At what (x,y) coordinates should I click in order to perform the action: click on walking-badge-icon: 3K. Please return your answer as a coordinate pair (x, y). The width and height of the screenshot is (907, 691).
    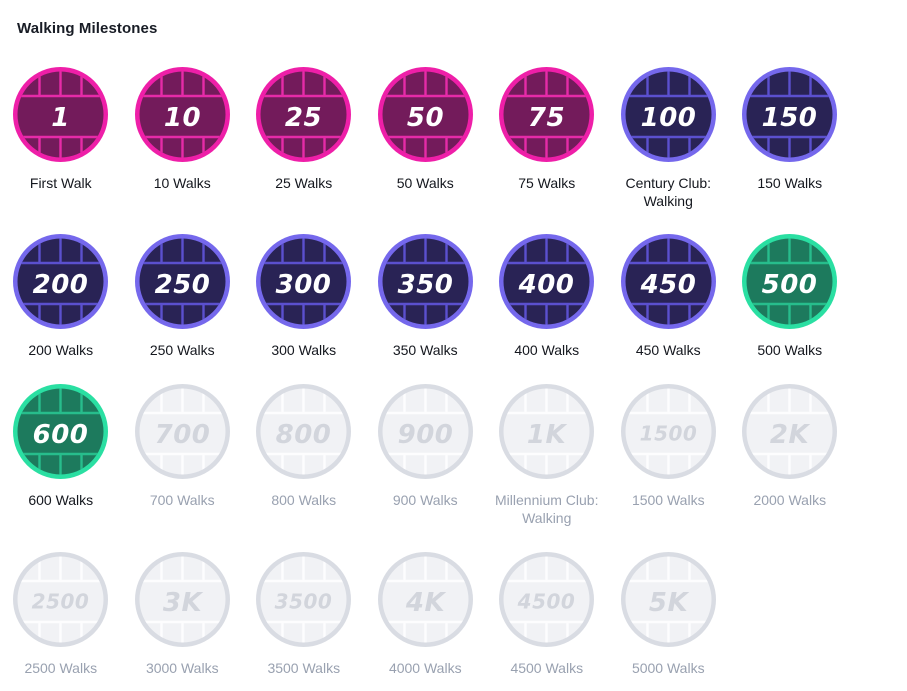
    Looking at the image, I should click on (182, 599).